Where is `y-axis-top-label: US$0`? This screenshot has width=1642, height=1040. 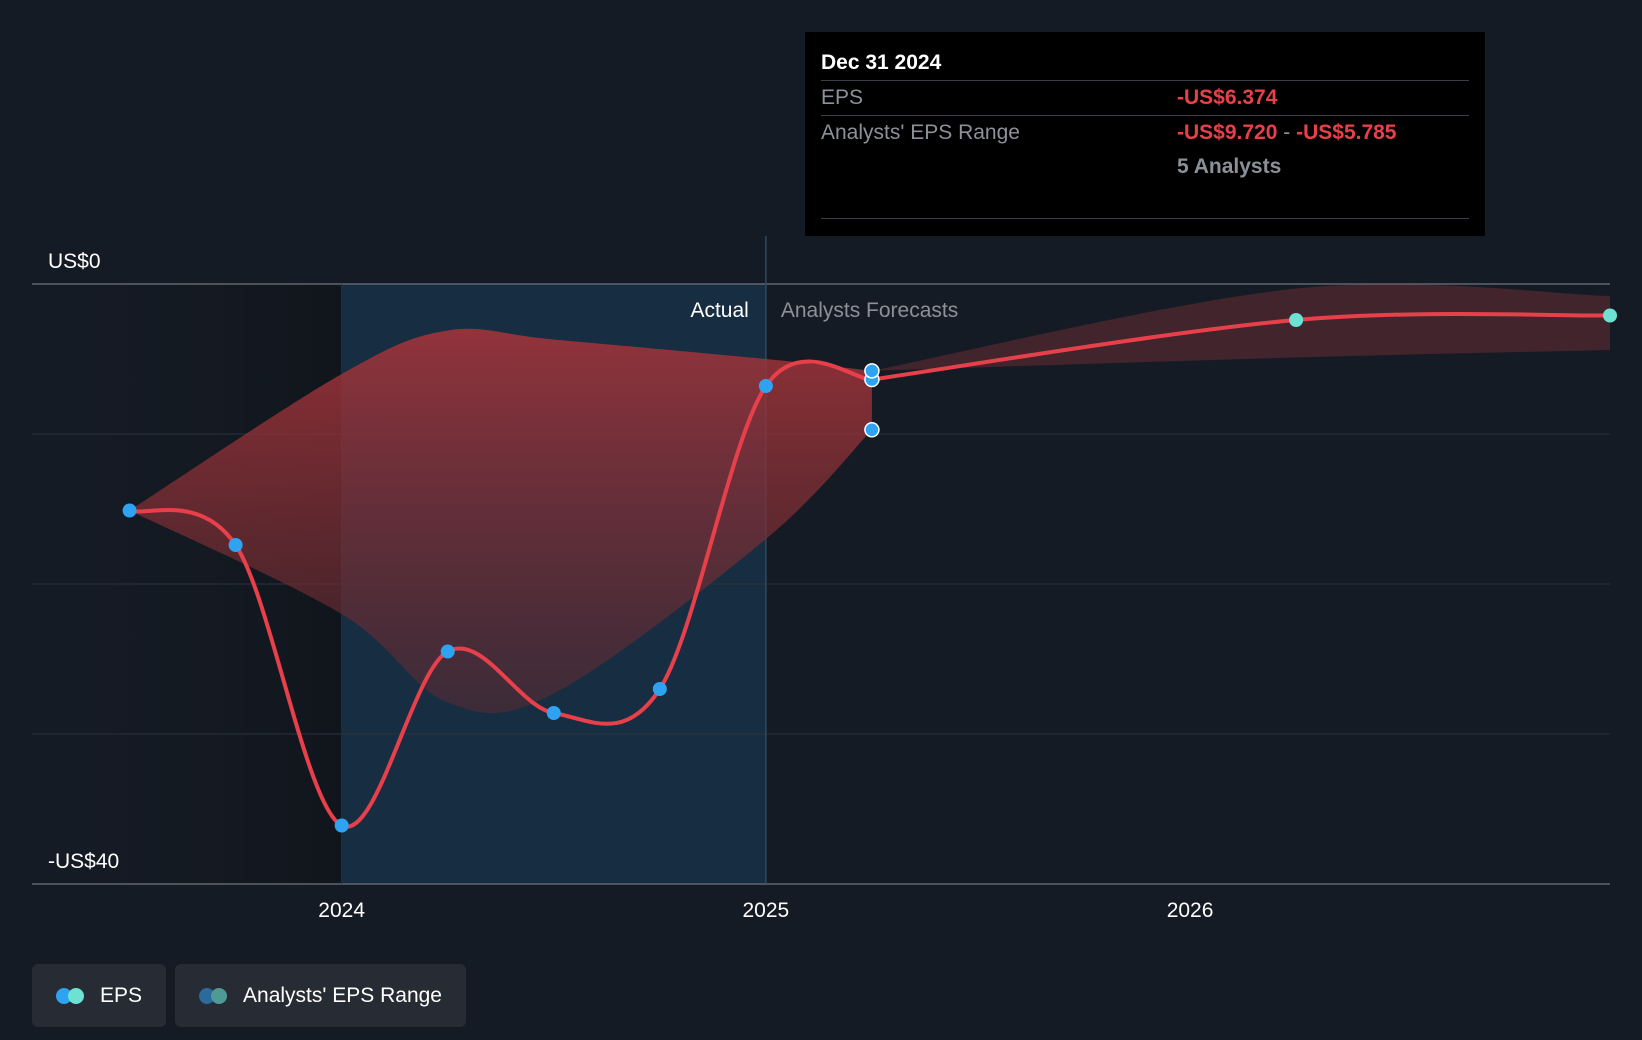
y-axis-top-label: US$0 is located at coordinates (74, 261).